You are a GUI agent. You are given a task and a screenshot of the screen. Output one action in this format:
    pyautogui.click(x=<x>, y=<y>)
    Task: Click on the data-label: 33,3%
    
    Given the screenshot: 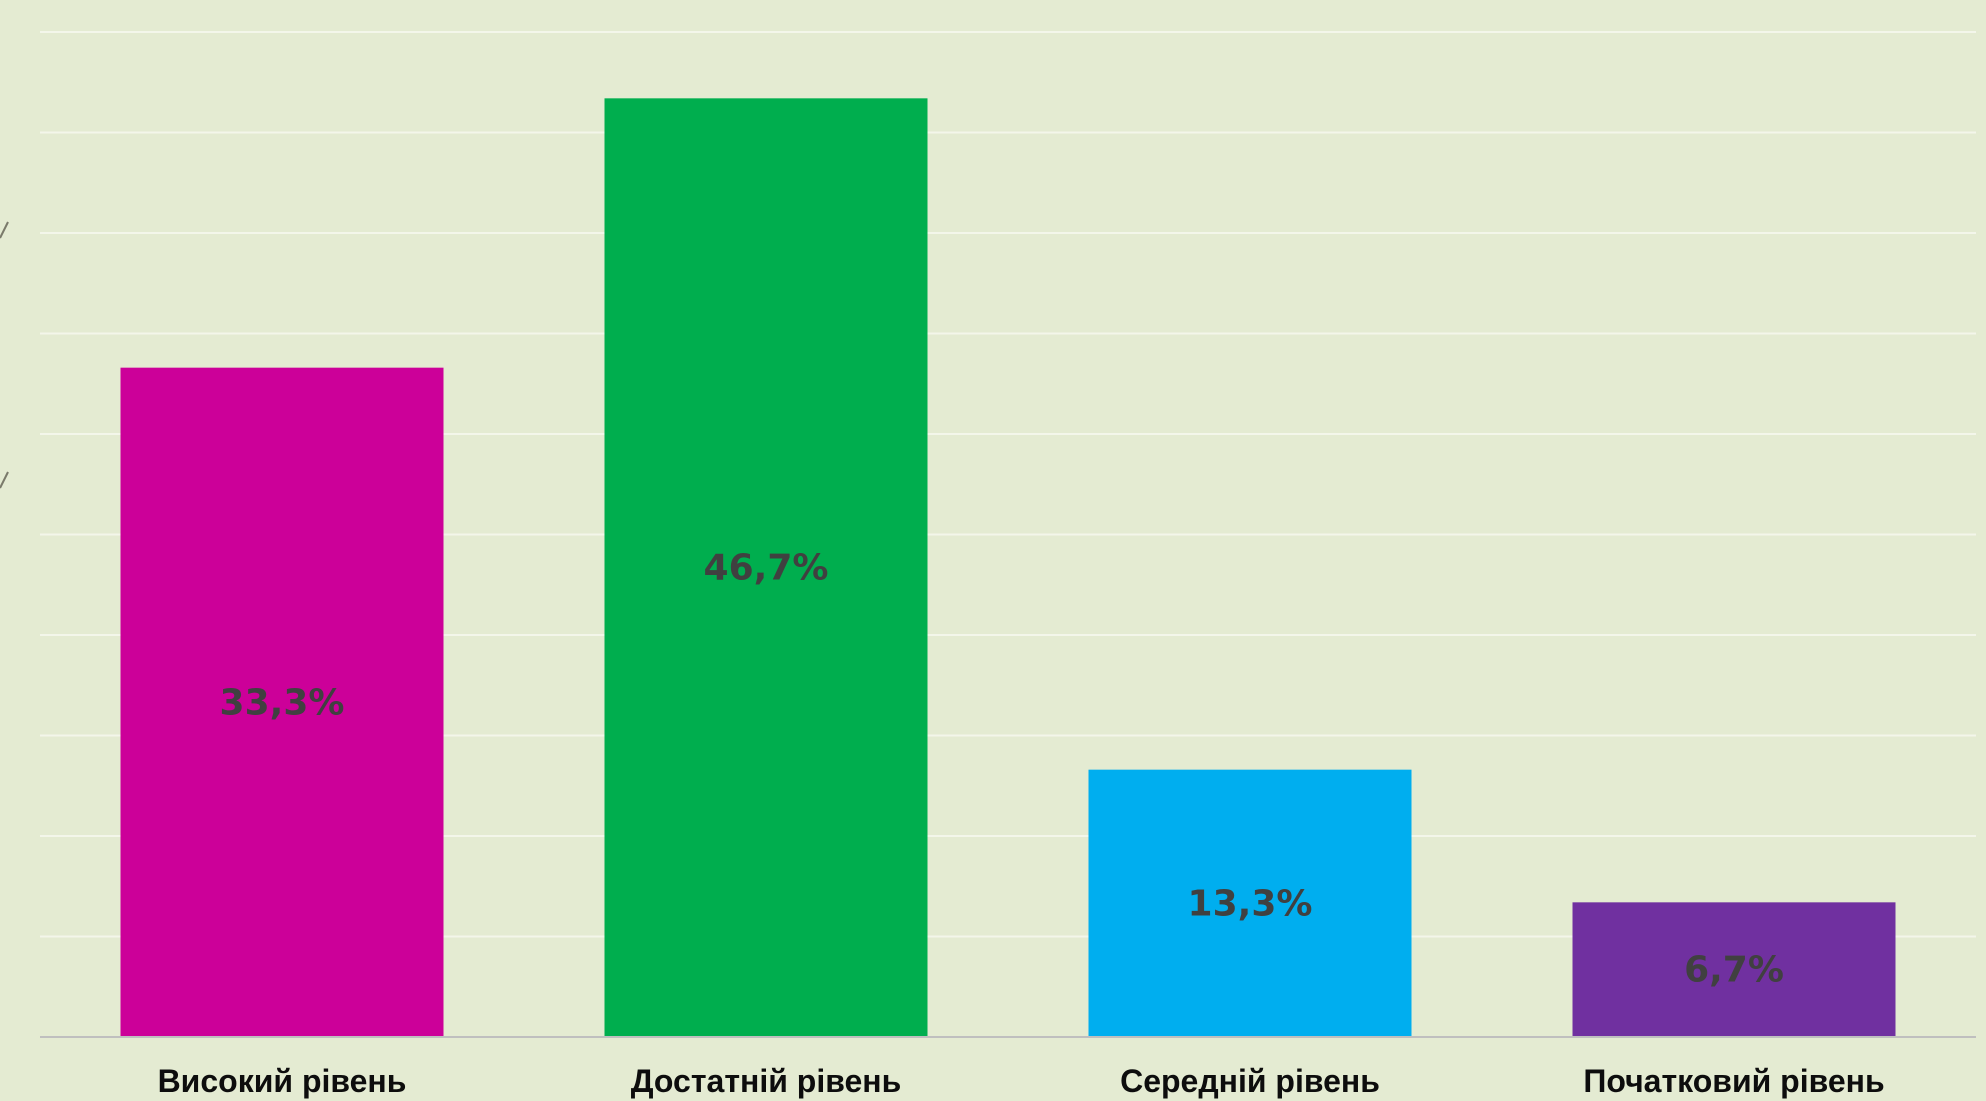 What is the action you would take?
    pyautogui.click(x=282, y=702)
    